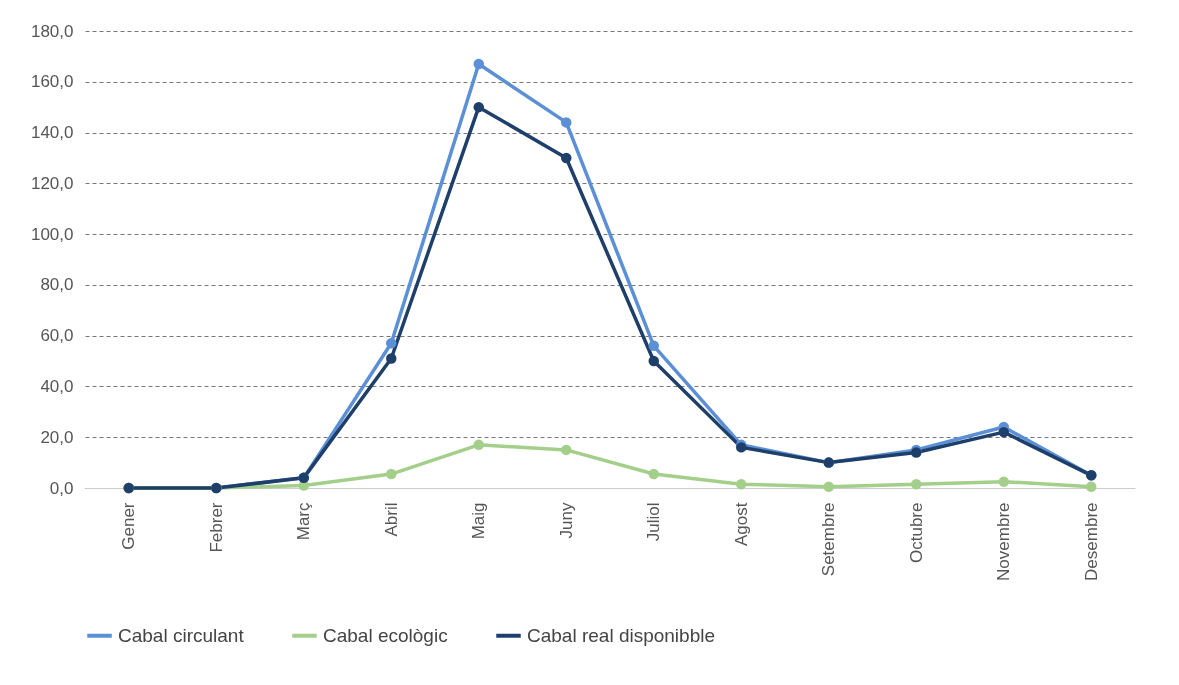 This screenshot has width=1179, height=685. Describe the element at coordinates (829, 539) in the screenshot. I see `x-tick-label: Setembre` at that location.